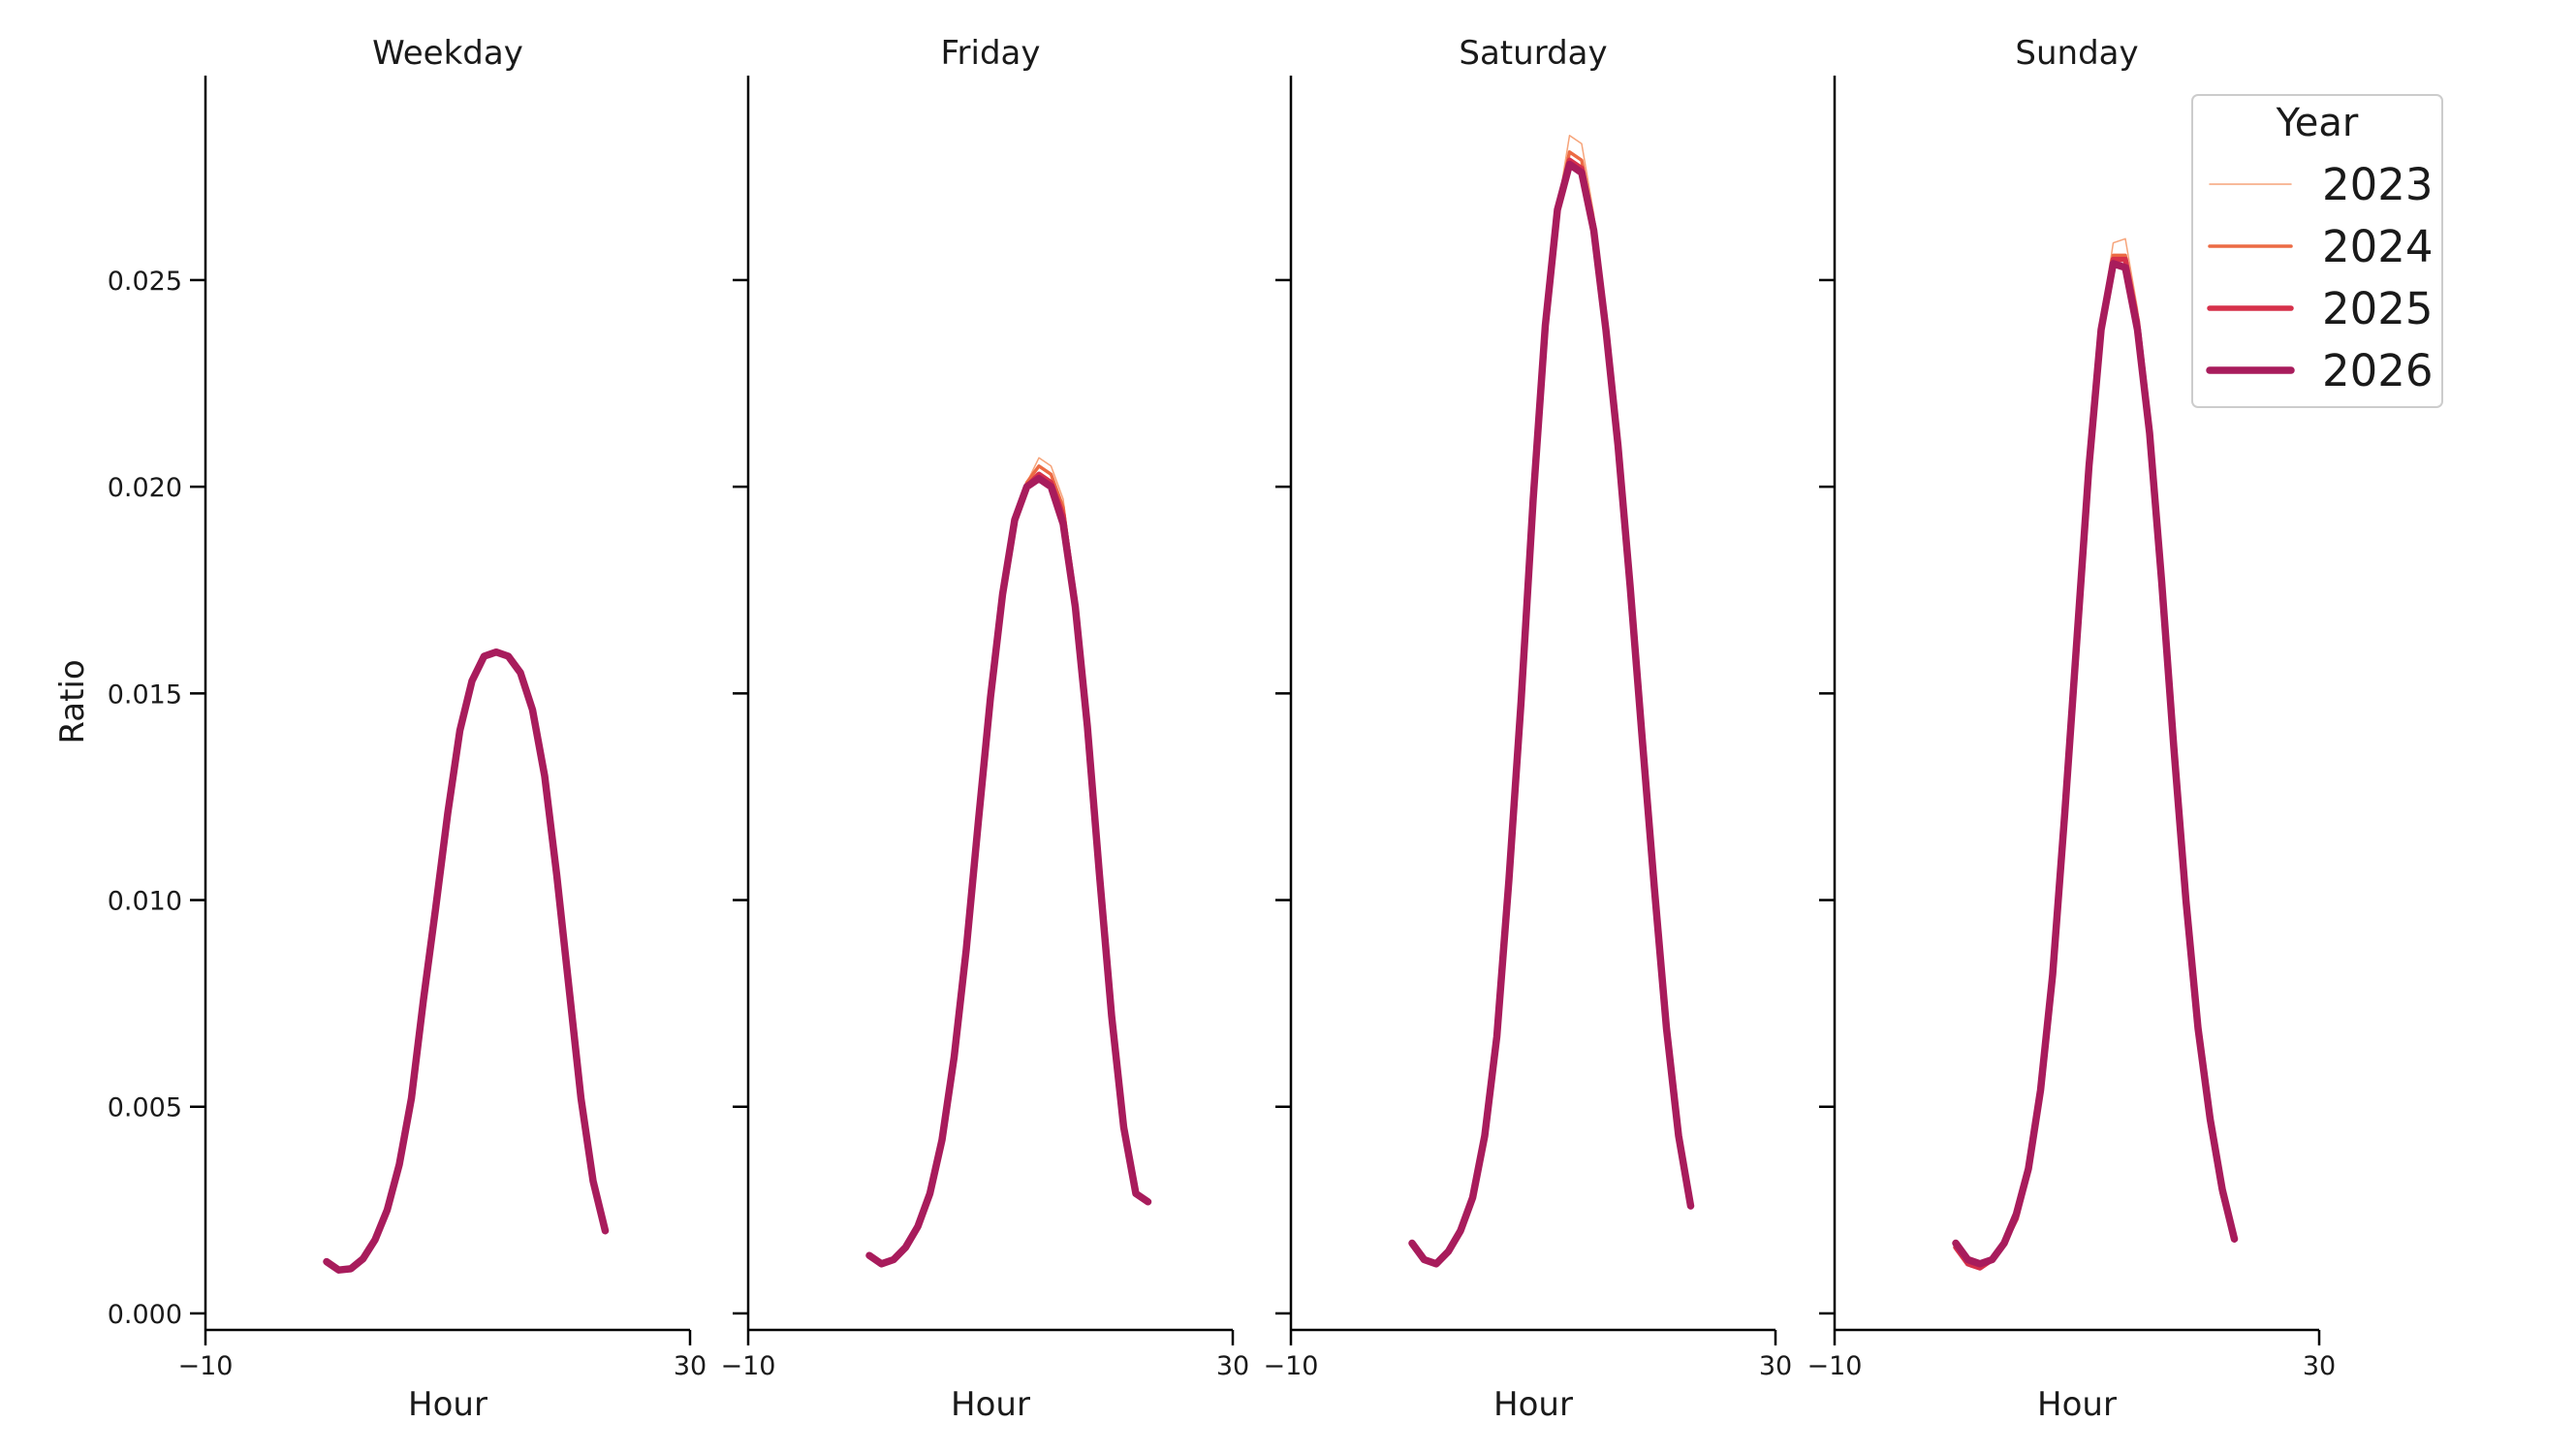 The width and height of the screenshot is (2576, 1454). I want to click on legend-label-2026: 2026, so click(2378, 370).